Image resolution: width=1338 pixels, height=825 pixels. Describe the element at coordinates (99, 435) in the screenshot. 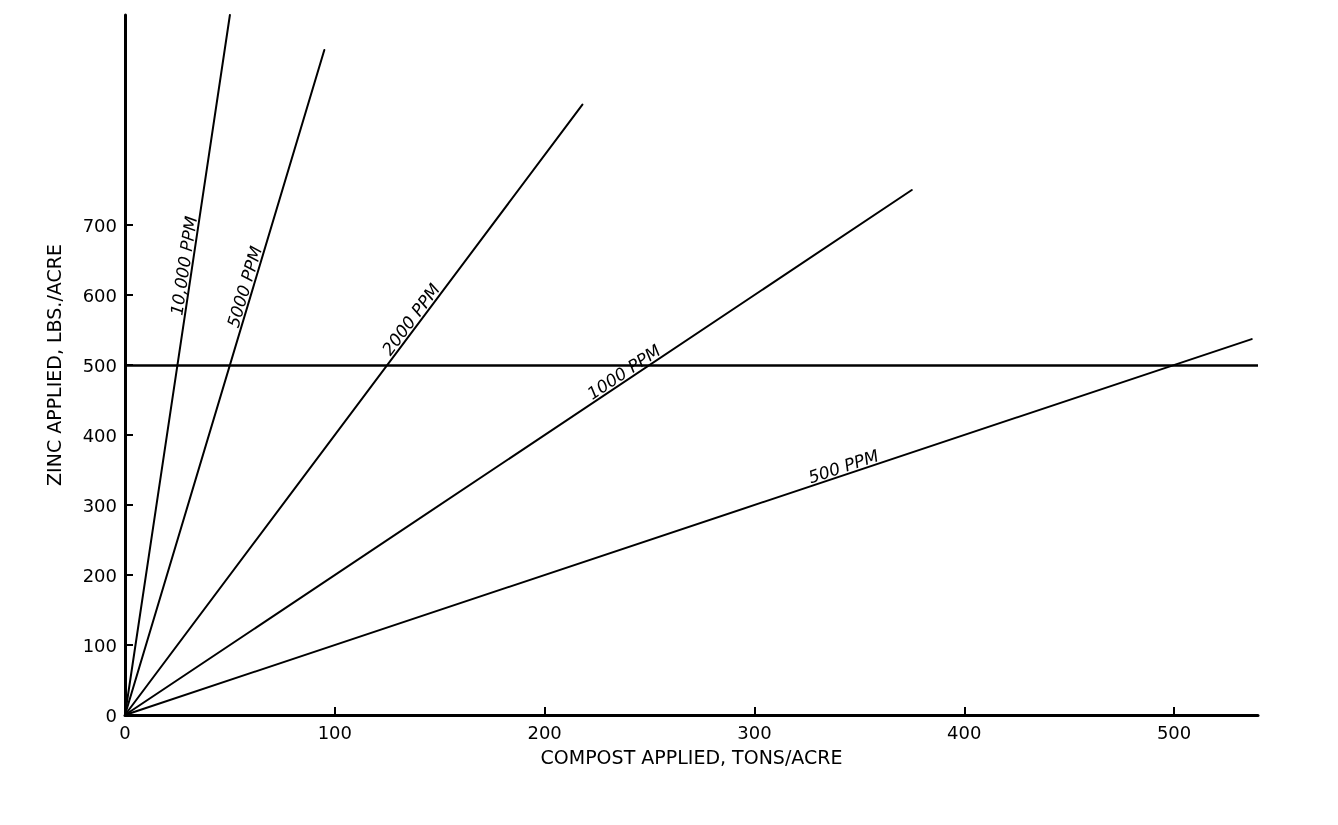

I see `y-tick-label: 400` at that location.